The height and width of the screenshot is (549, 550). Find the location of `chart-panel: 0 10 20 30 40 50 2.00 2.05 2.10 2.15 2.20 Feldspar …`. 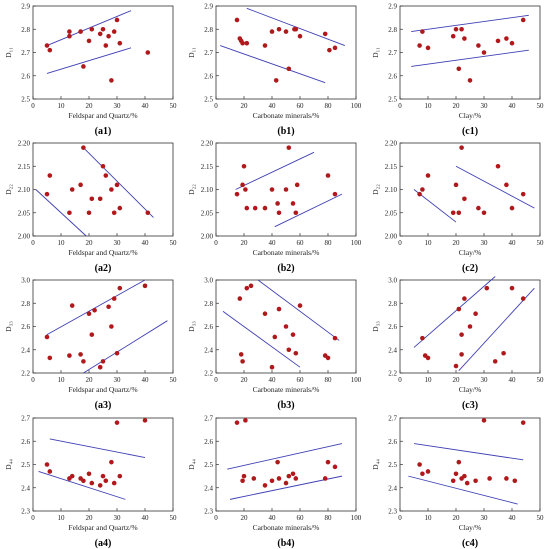

chart-panel: 0 10 20 30 40 50 2.00 2.05 2.10 2.15 2.20 Feldspar … is located at coordinates (90, 207).